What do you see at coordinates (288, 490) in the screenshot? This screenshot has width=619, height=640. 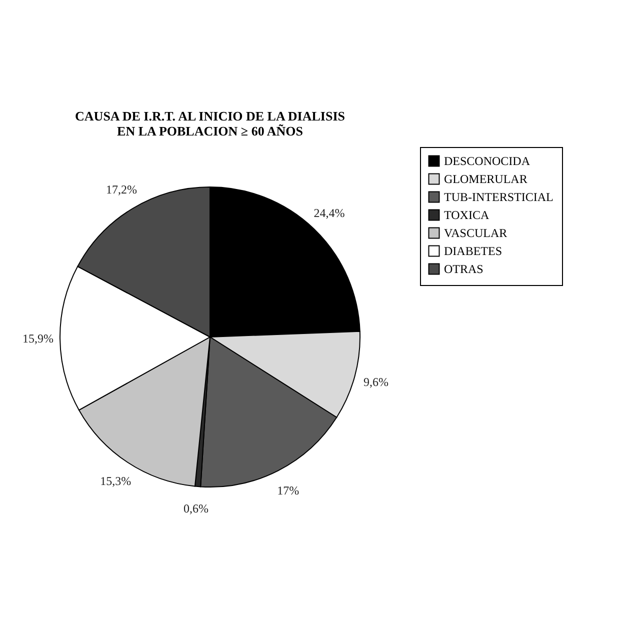 I see `data-label: 17%` at bounding box center [288, 490].